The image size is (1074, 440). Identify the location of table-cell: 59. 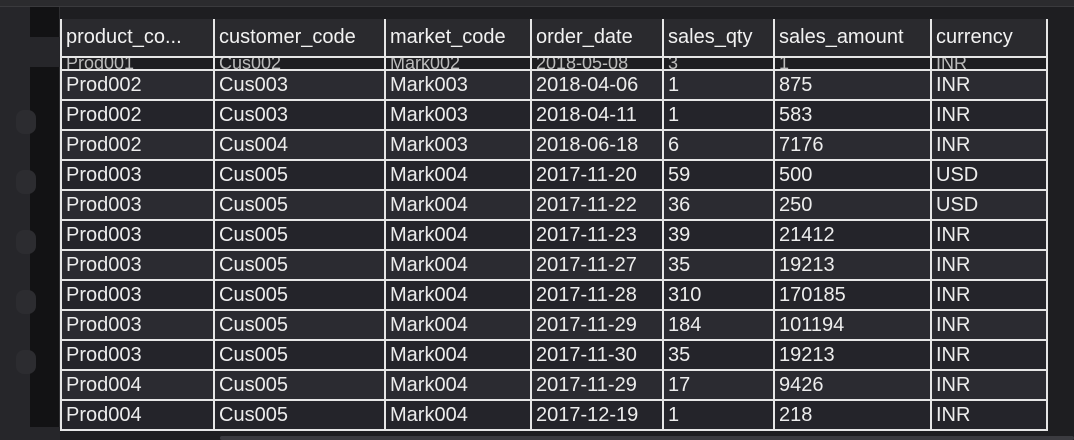
(718, 175).